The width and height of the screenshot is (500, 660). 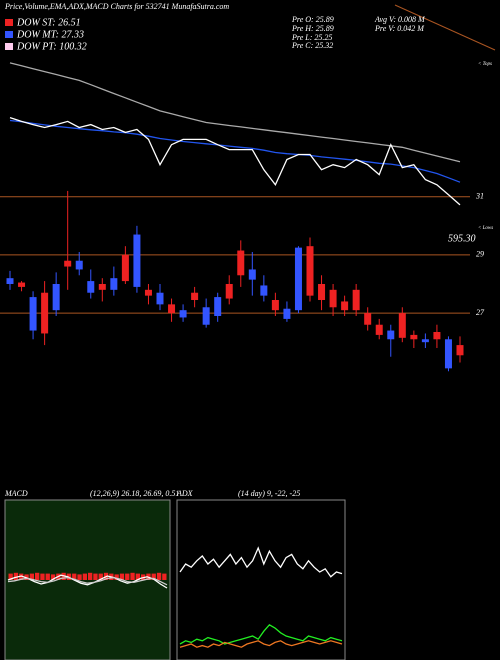 What do you see at coordinates (480, 254) in the screenshot?
I see `y-tick-label: 29` at bounding box center [480, 254].